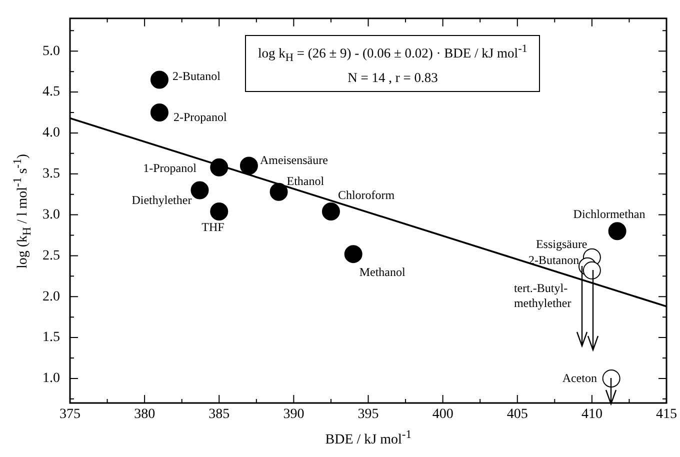  What do you see at coordinates (51, 174) in the screenshot?
I see `y-tick-label: 3.5` at bounding box center [51, 174].